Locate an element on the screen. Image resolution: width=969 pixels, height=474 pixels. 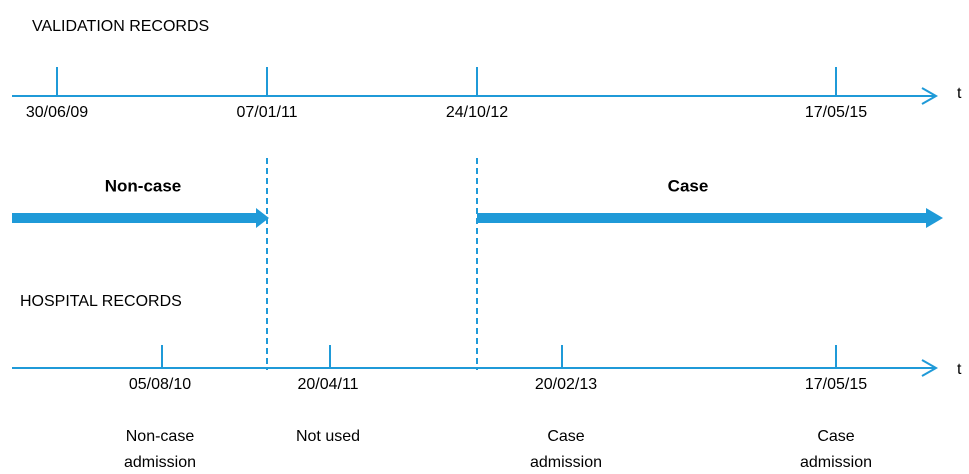
record-description: Non-case is located at coordinates (160, 436).